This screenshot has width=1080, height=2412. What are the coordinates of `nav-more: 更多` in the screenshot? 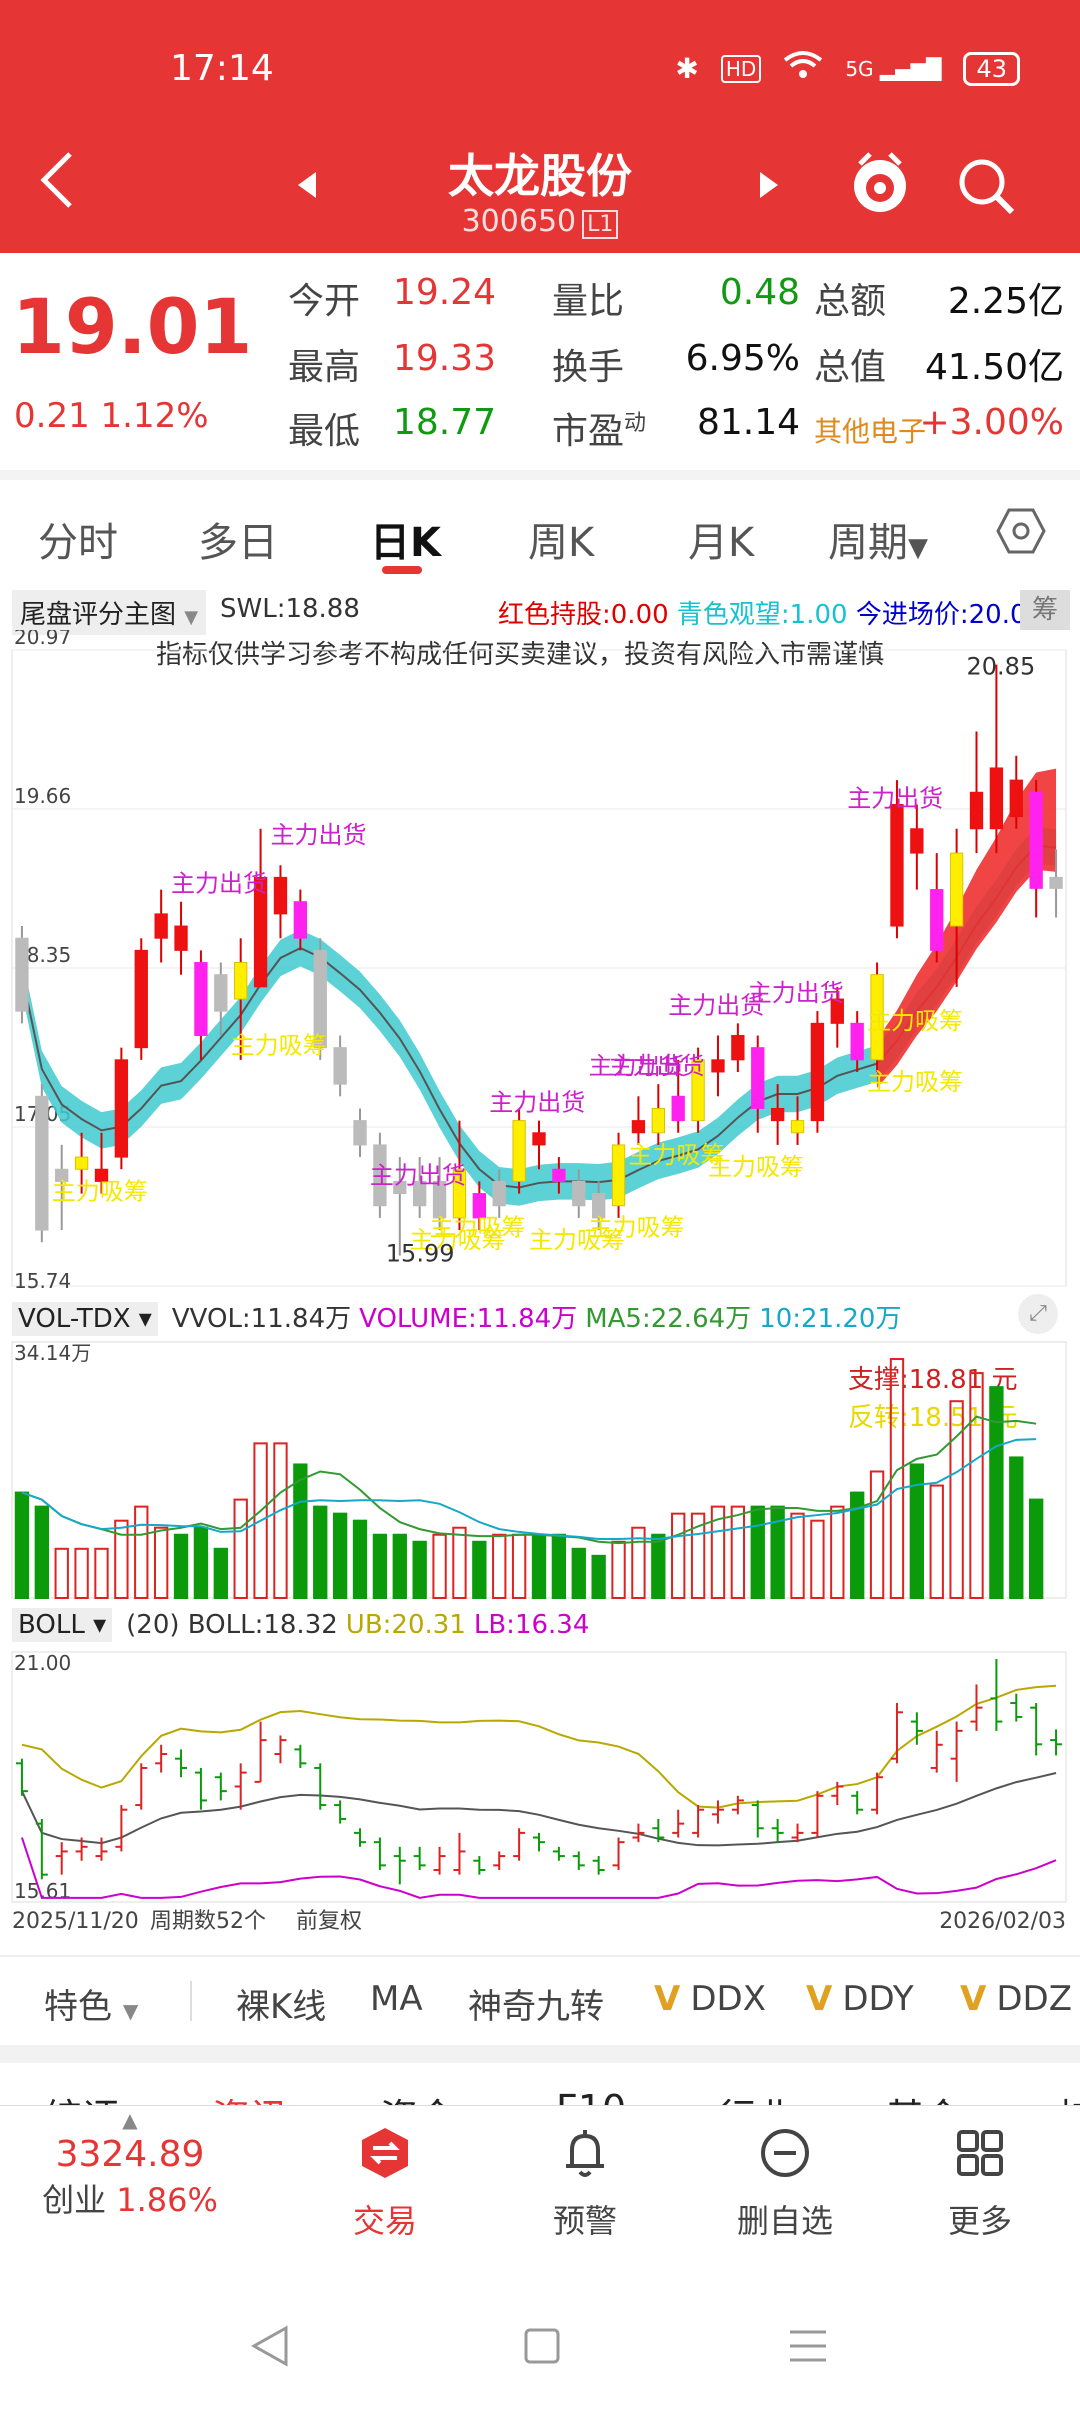 It's located at (980, 2184).